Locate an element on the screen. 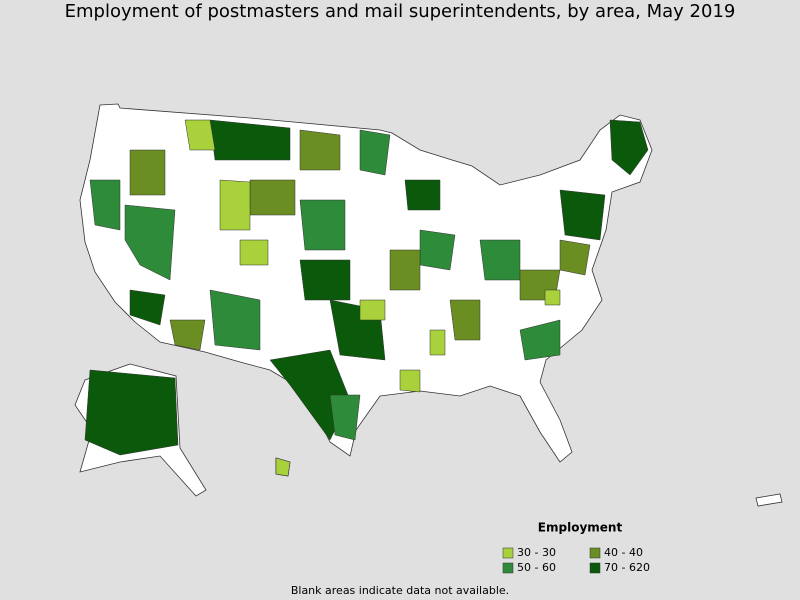 This screenshot has height=600, width=800. legend-label: 30 - 30 is located at coordinates (536, 552).